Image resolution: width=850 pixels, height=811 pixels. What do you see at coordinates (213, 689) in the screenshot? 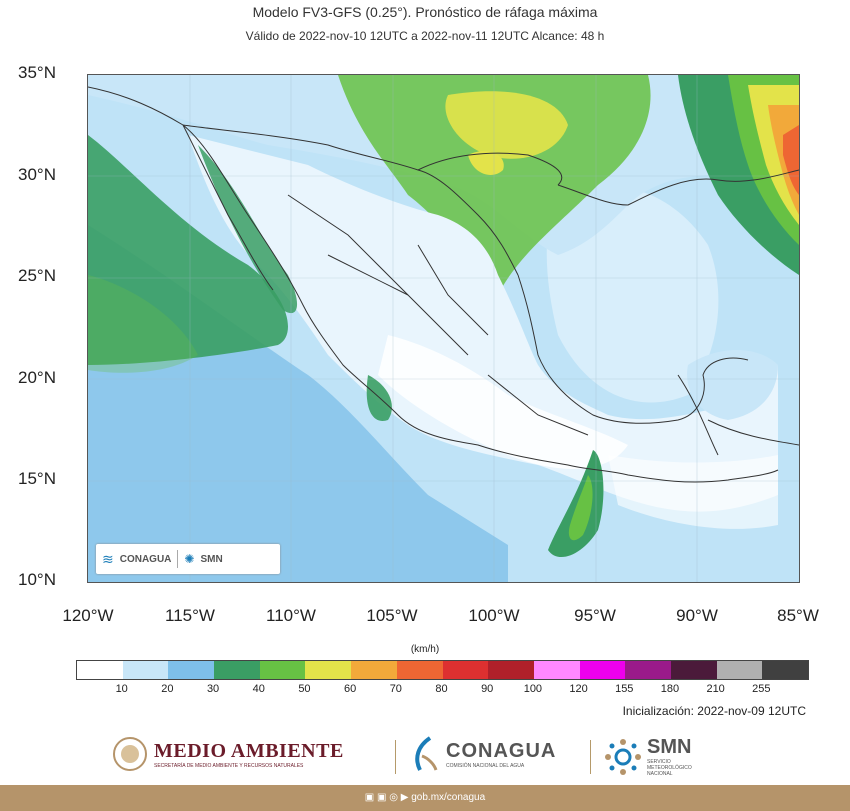
I see `colorbar-tick-label: 30` at bounding box center [213, 689].